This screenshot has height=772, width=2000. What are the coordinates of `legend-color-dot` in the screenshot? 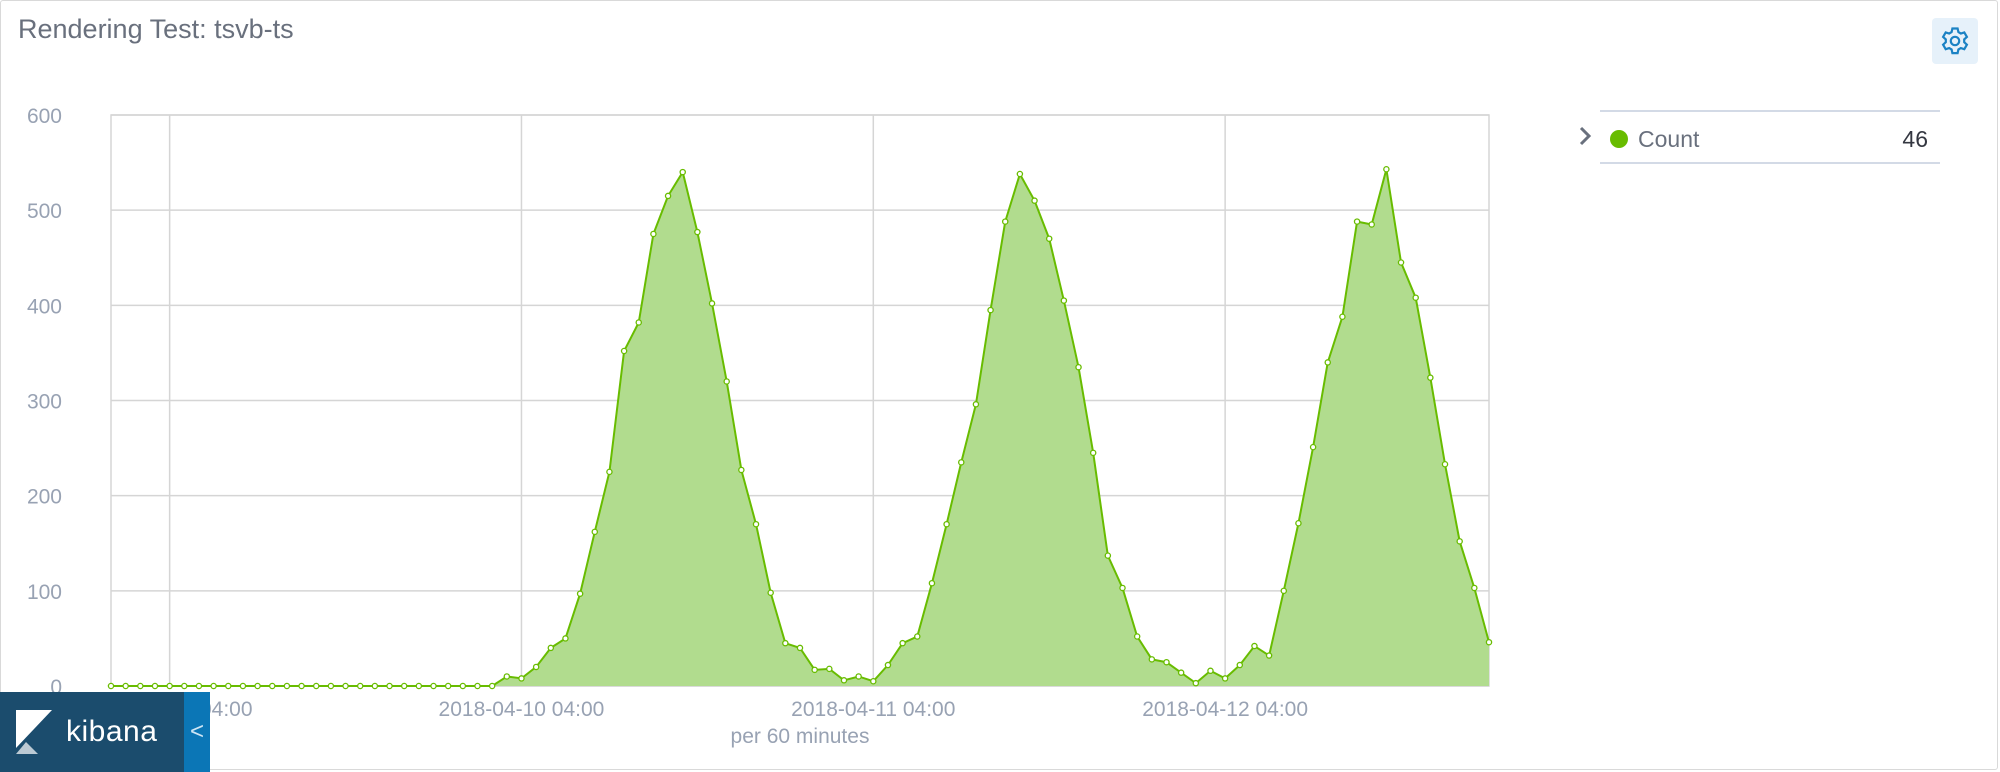 It's located at (1619, 139).